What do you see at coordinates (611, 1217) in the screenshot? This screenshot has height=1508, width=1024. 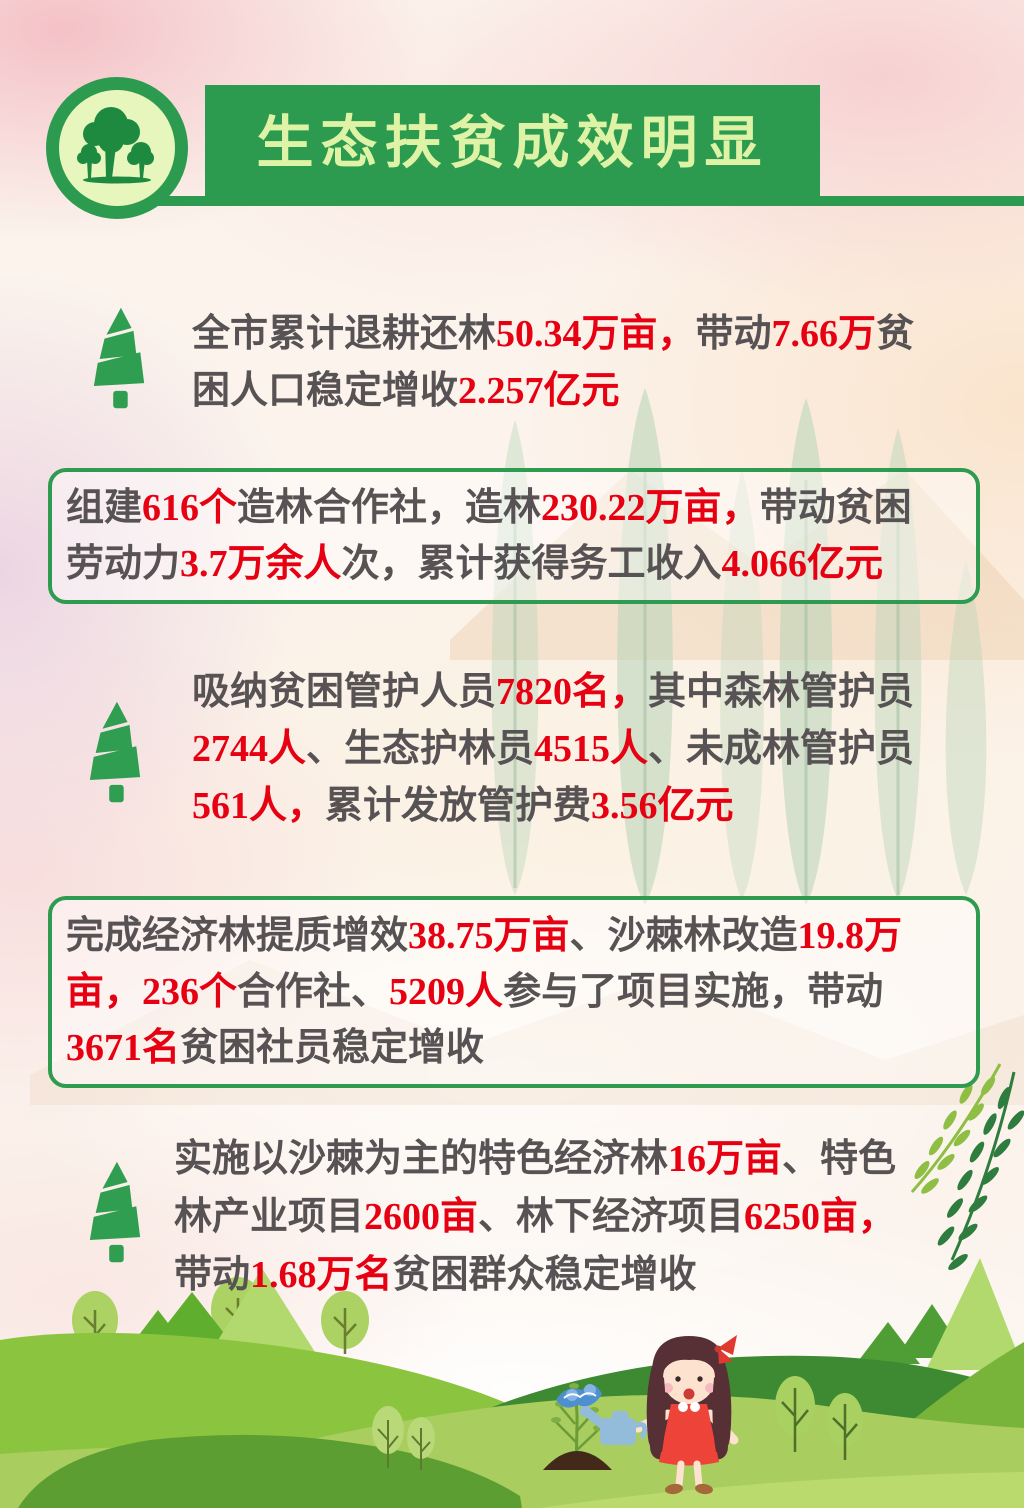 I see `text-segment: 、林下经济项目` at bounding box center [611, 1217].